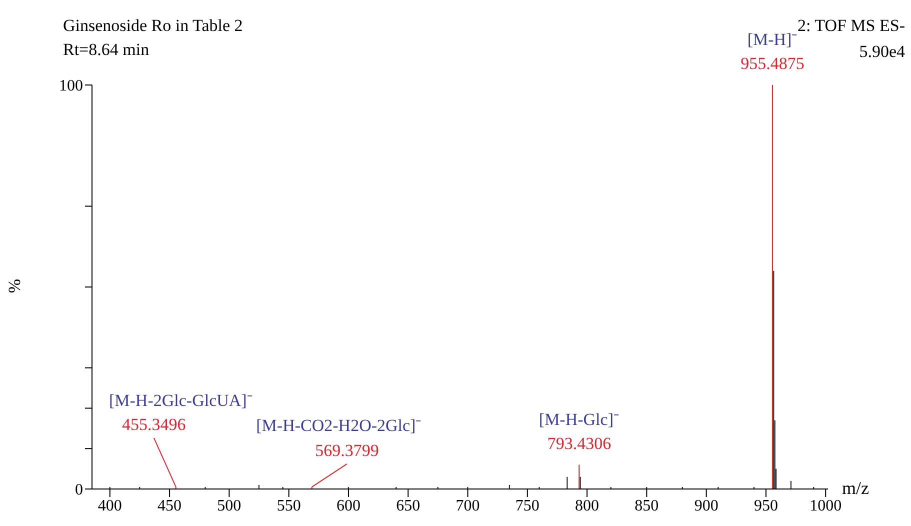 This screenshot has width=911, height=526. I want to click on x-tick-label: 600, so click(348, 505).